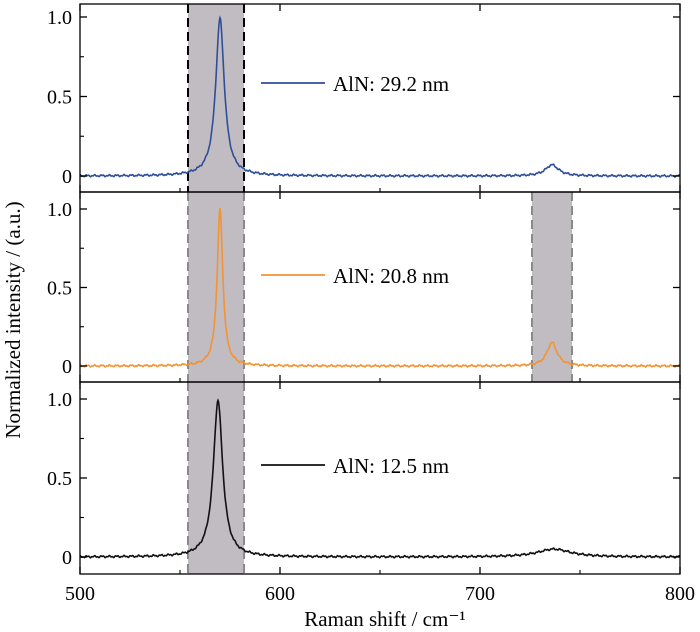 The height and width of the screenshot is (632, 700). Describe the element at coordinates (80, 594) in the screenshot. I see `x-tick-label-0: 500` at that location.